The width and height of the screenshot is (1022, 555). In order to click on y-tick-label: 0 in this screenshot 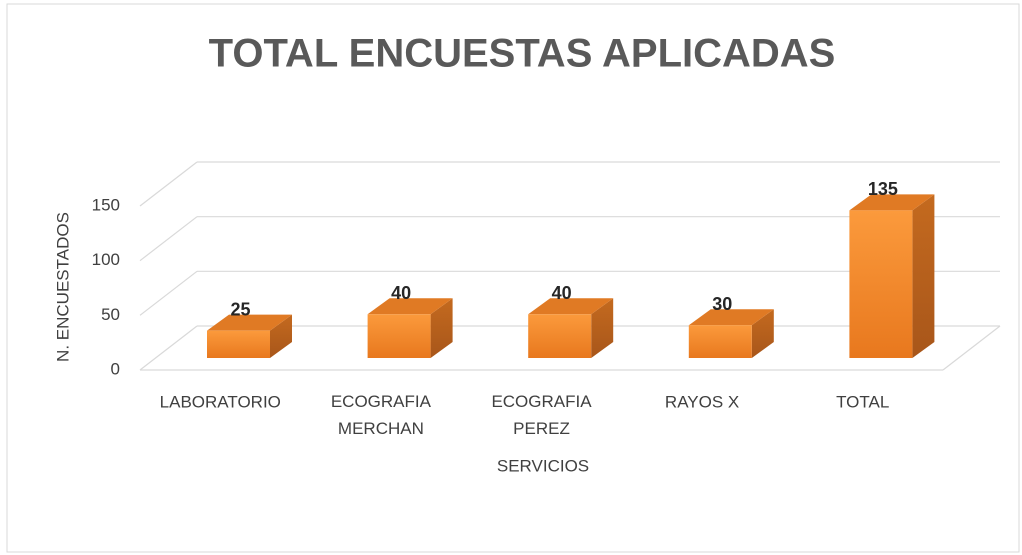, I will do `click(115, 368)`.